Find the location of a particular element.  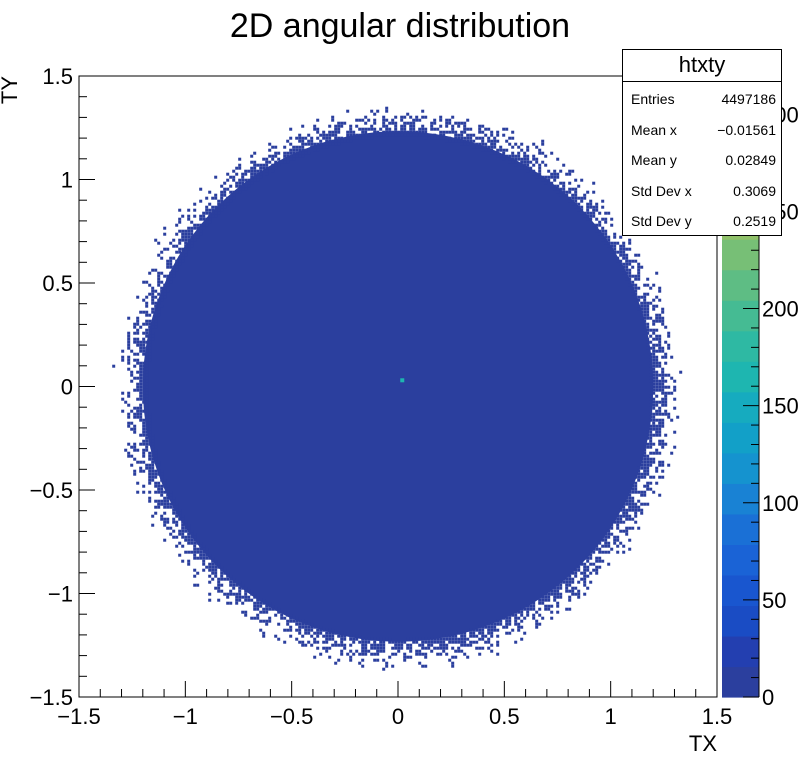

colorbar-tick-label: 150 is located at coordinates (780, 406).